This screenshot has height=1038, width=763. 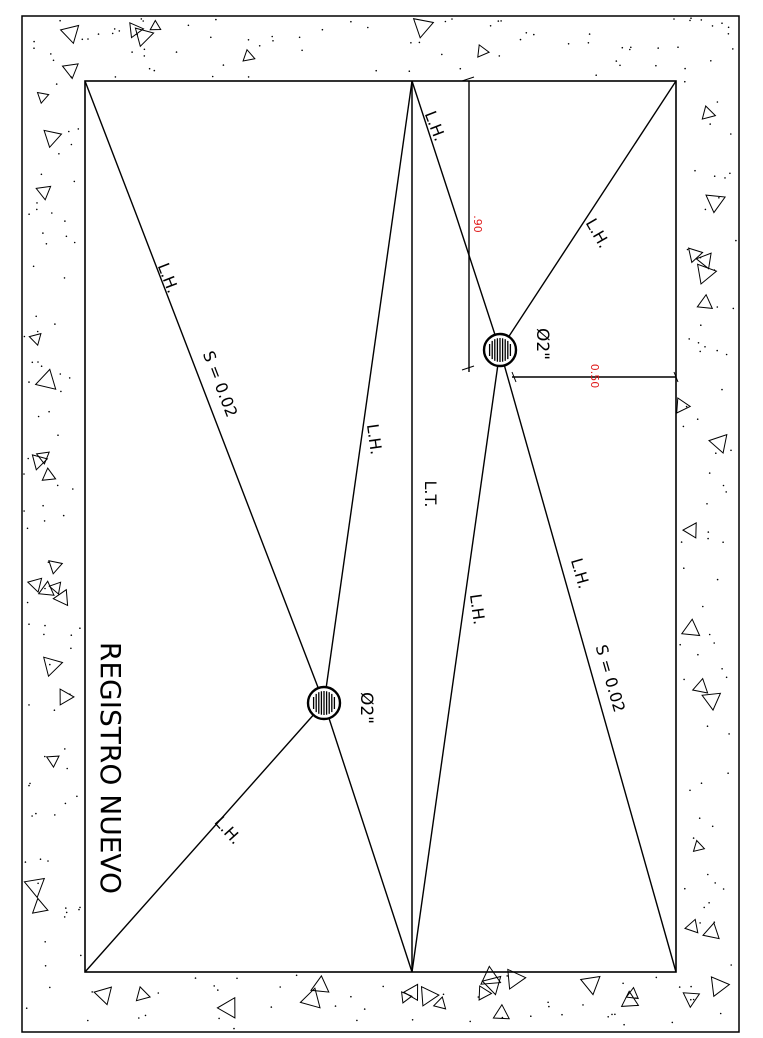 What do you see at coordinates (366, 708) in the screenshot?
I see `drain-diameter-label: Ø2"` at bounding box center [366, 708].